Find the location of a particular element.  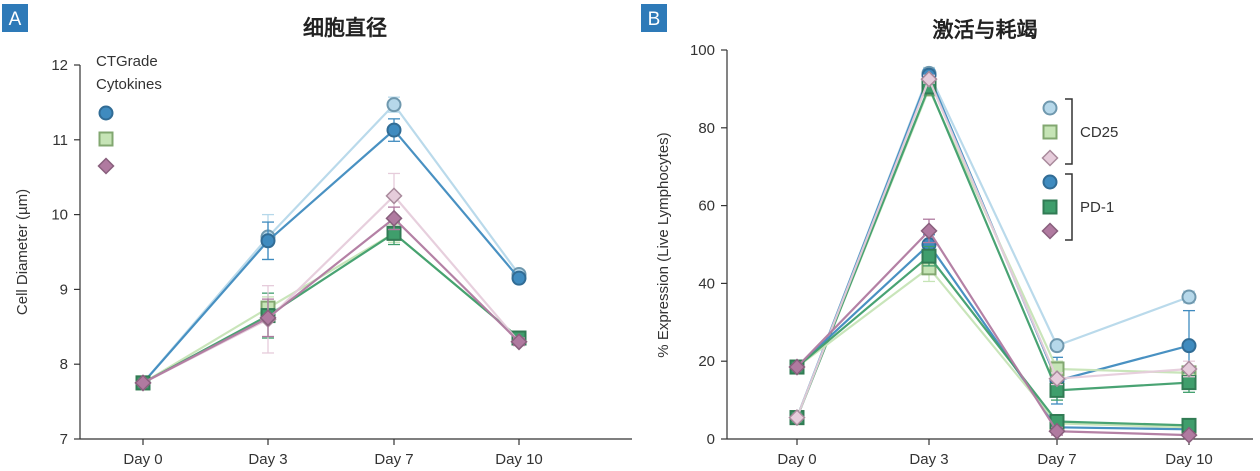

y-tick-label: 9 is located at coordinates (64, 289).